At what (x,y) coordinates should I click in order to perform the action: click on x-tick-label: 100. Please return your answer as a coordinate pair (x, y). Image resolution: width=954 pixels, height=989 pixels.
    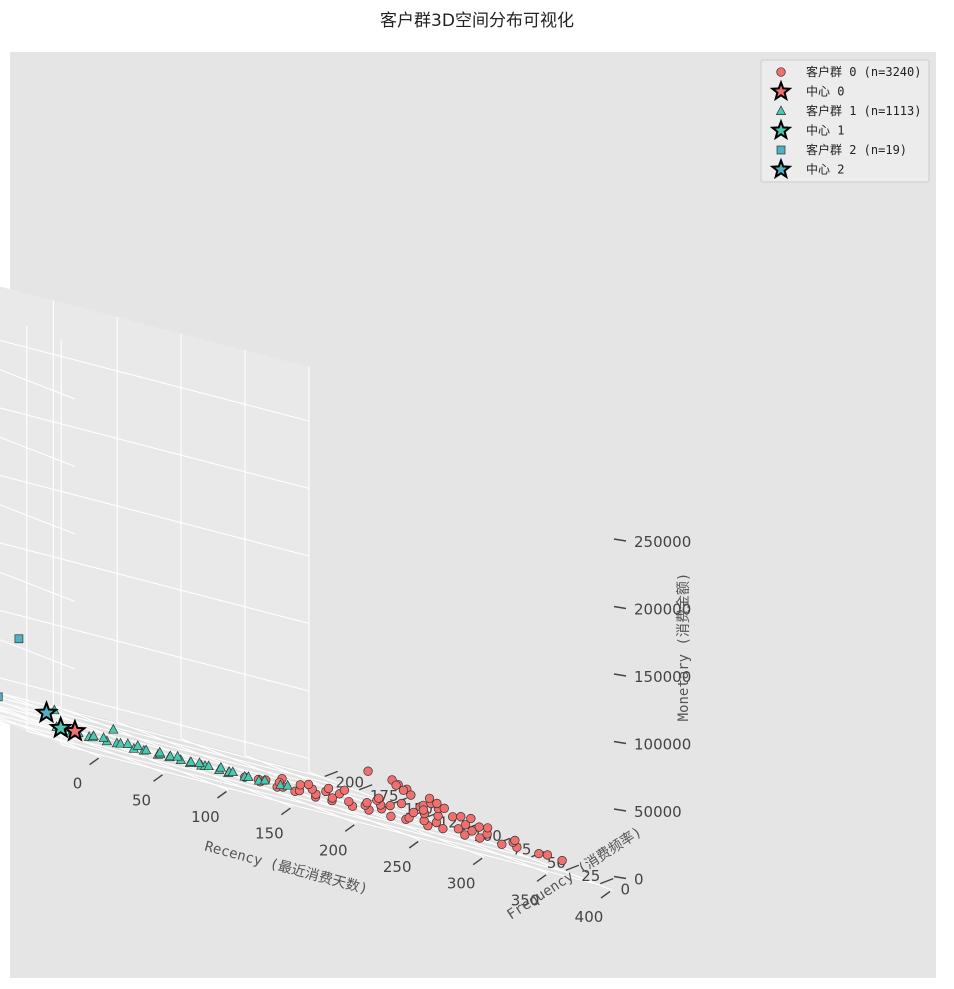
    Looking at the image, I should click on (205, 817).